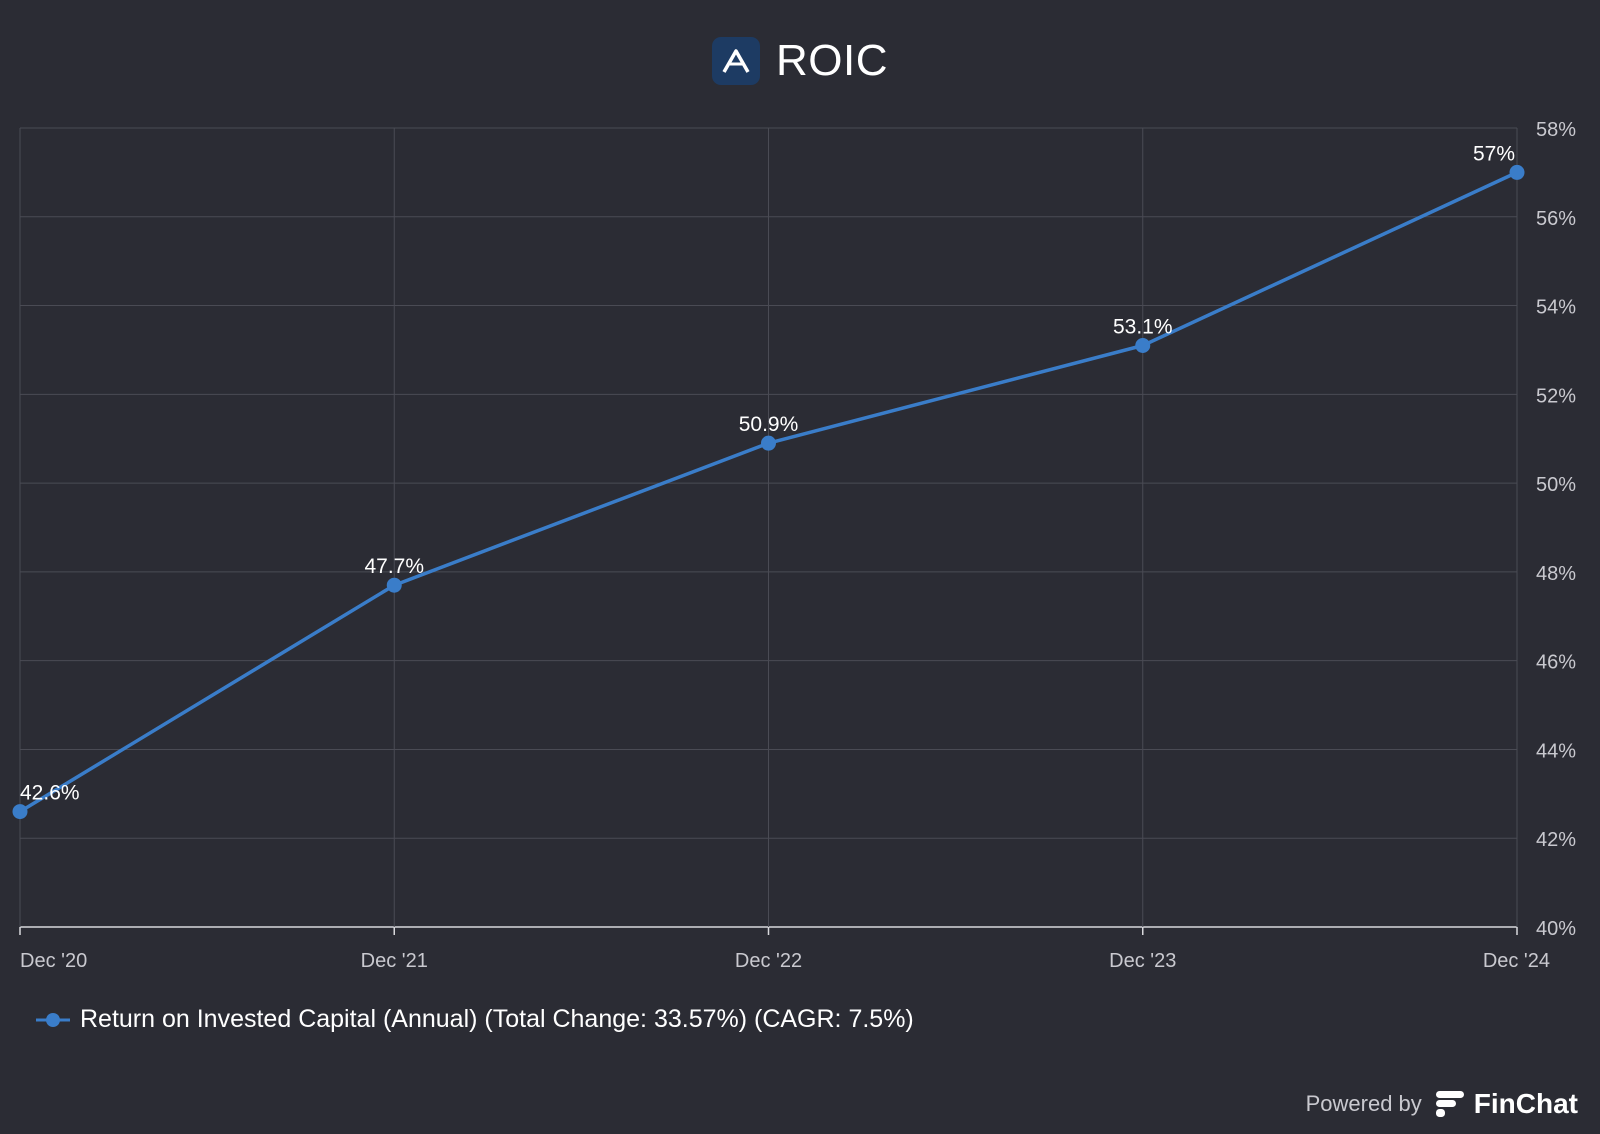  I want to click on y-tick-label: 42%, so click(1556, 840).